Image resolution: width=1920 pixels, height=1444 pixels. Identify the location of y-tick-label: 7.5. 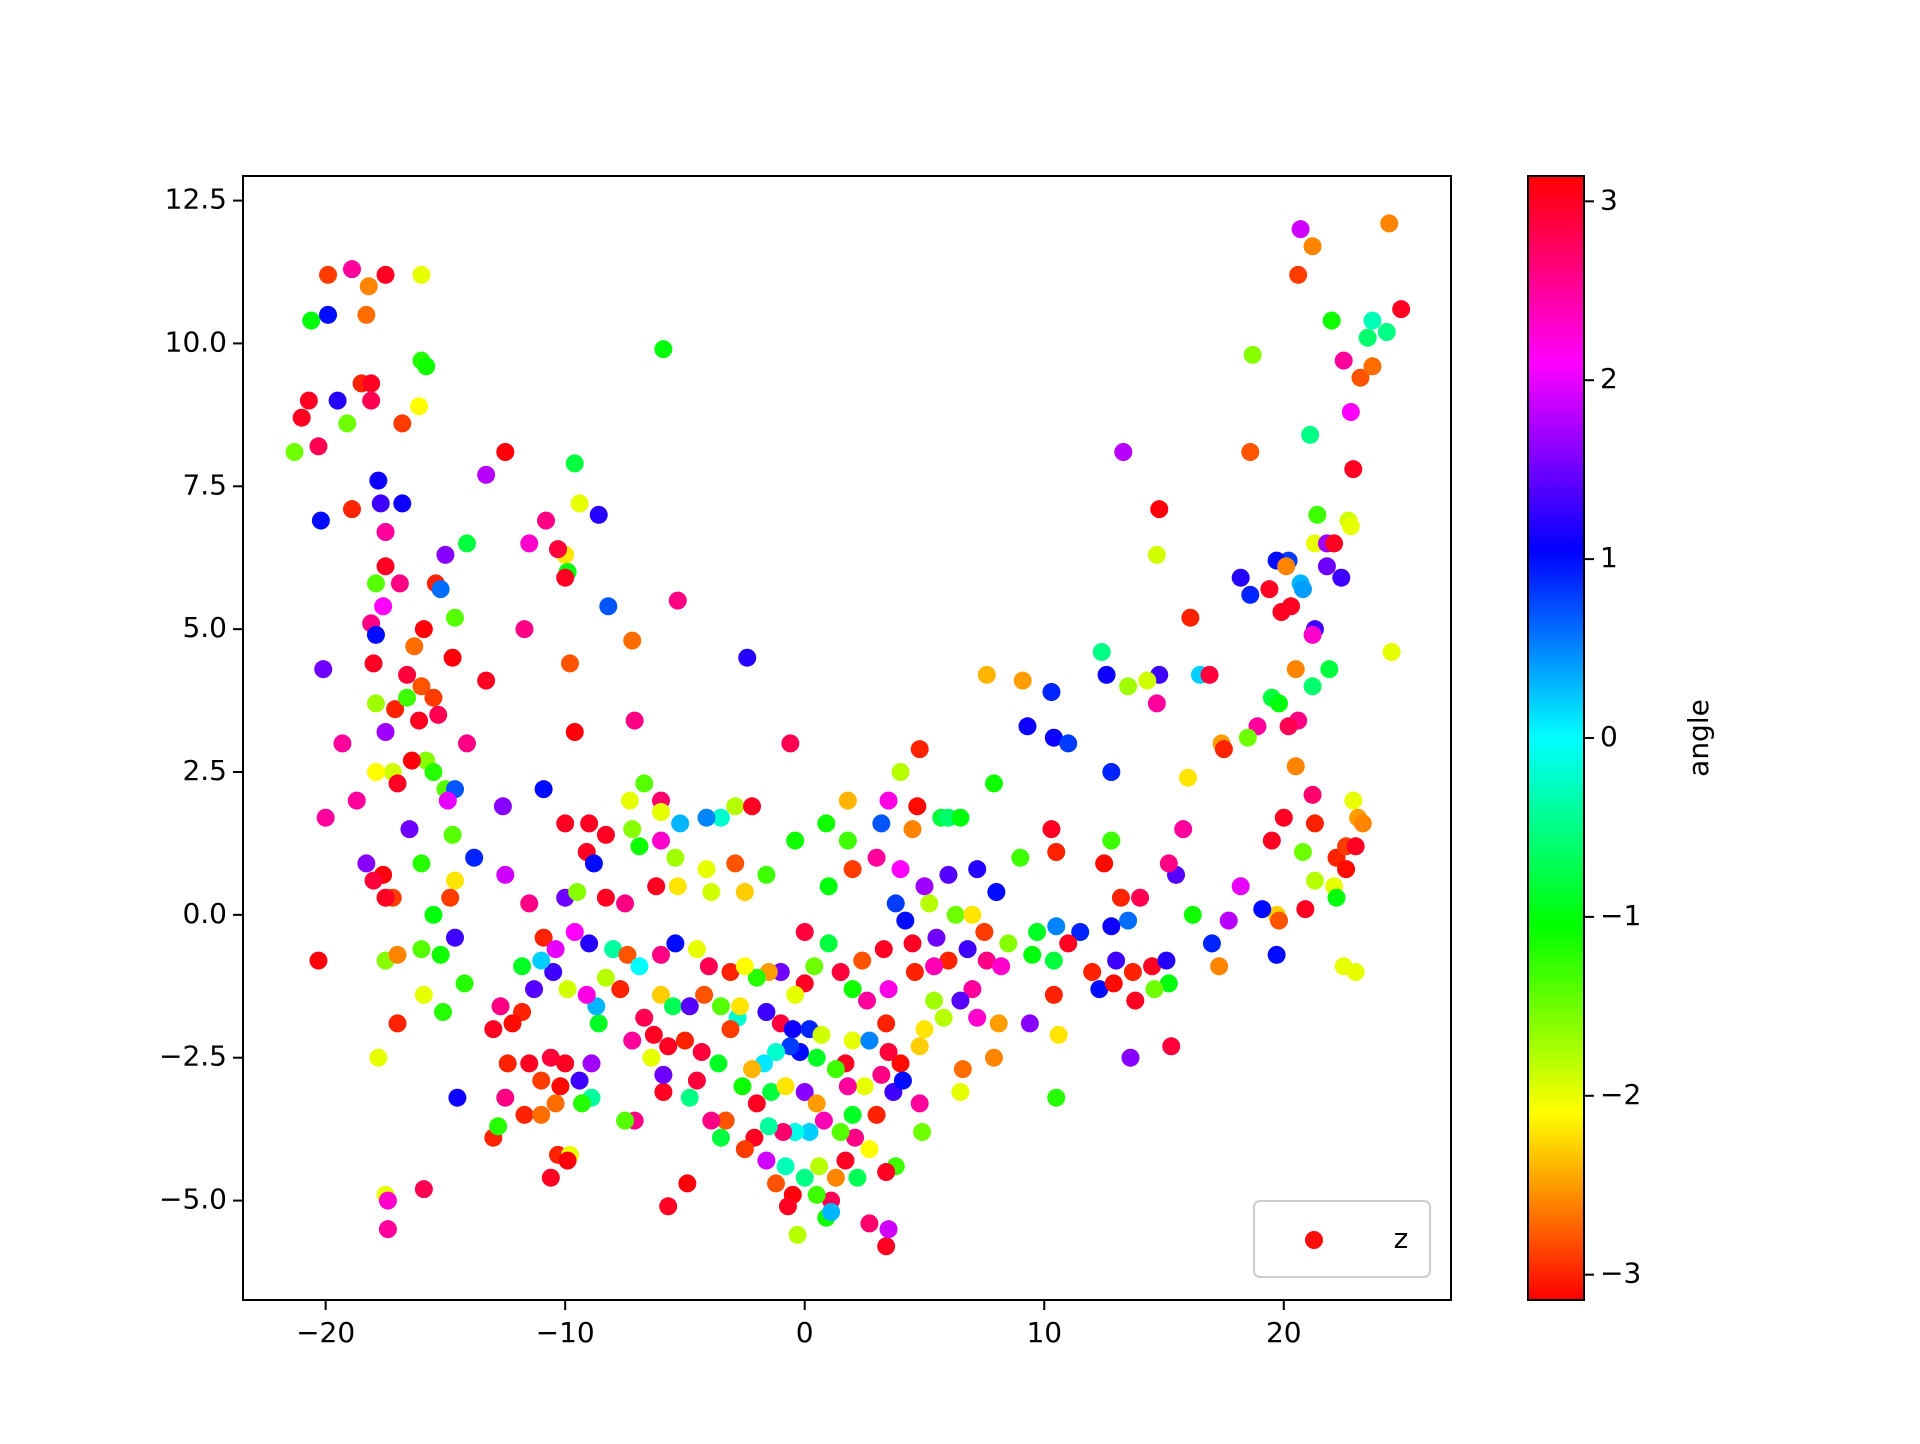
(204, 484).